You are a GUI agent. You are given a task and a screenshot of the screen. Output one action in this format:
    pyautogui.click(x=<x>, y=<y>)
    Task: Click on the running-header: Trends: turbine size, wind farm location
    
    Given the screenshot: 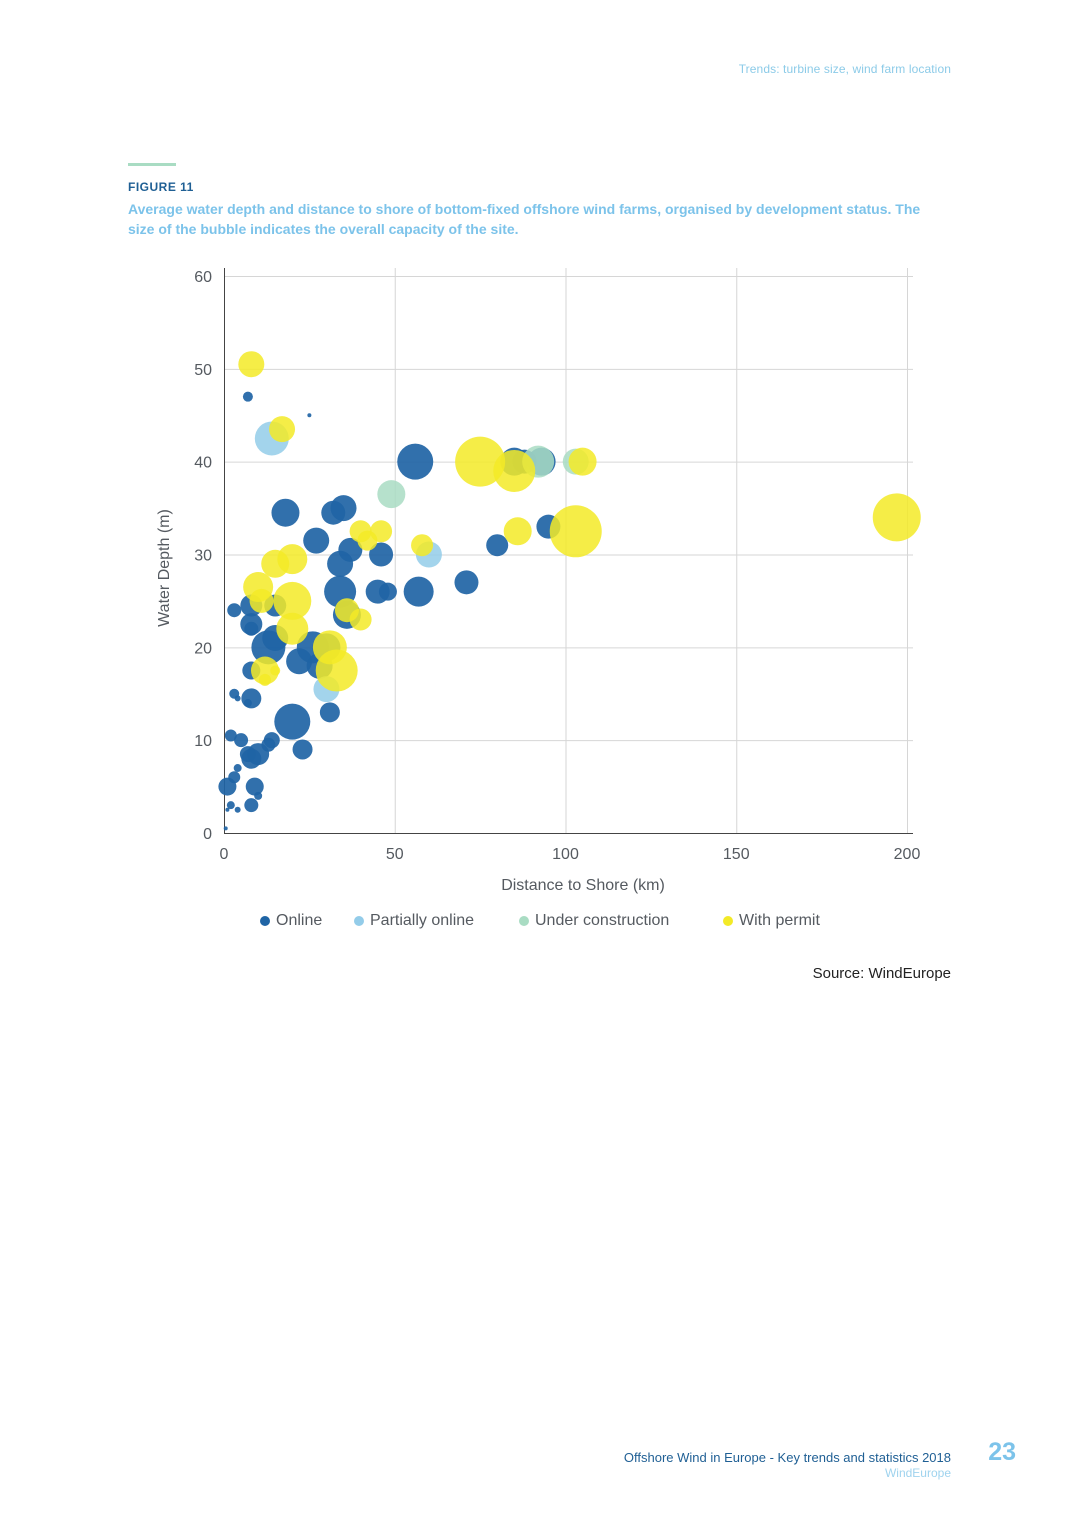 What is the action you would take?
    pyautogui.click(x=844, y=69)
    